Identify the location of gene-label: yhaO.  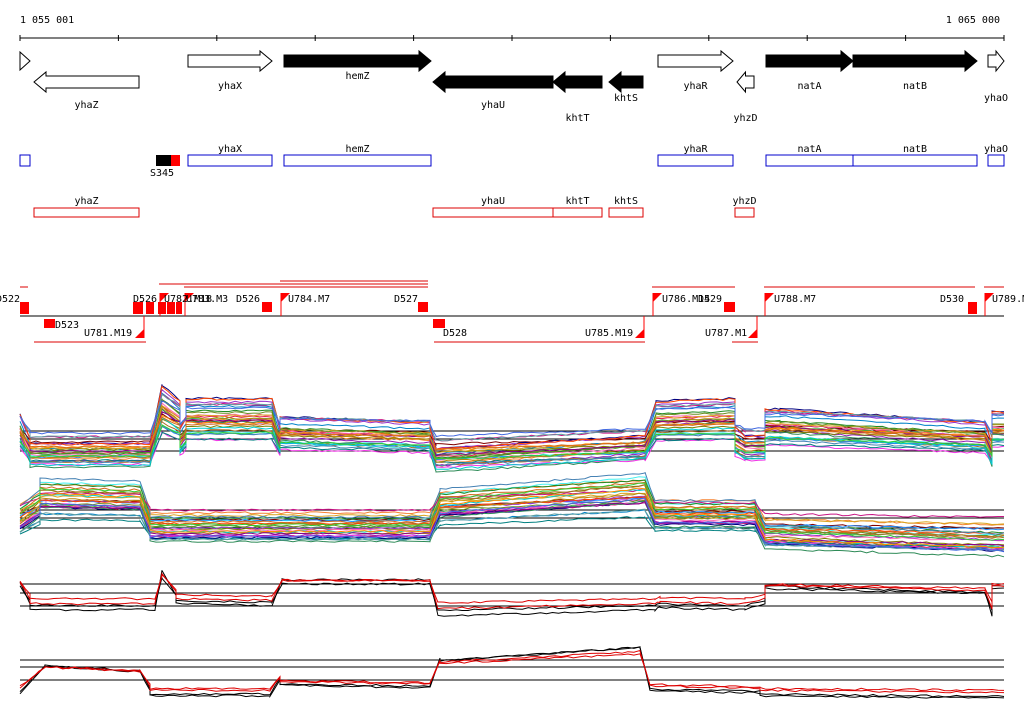
(996, 98).